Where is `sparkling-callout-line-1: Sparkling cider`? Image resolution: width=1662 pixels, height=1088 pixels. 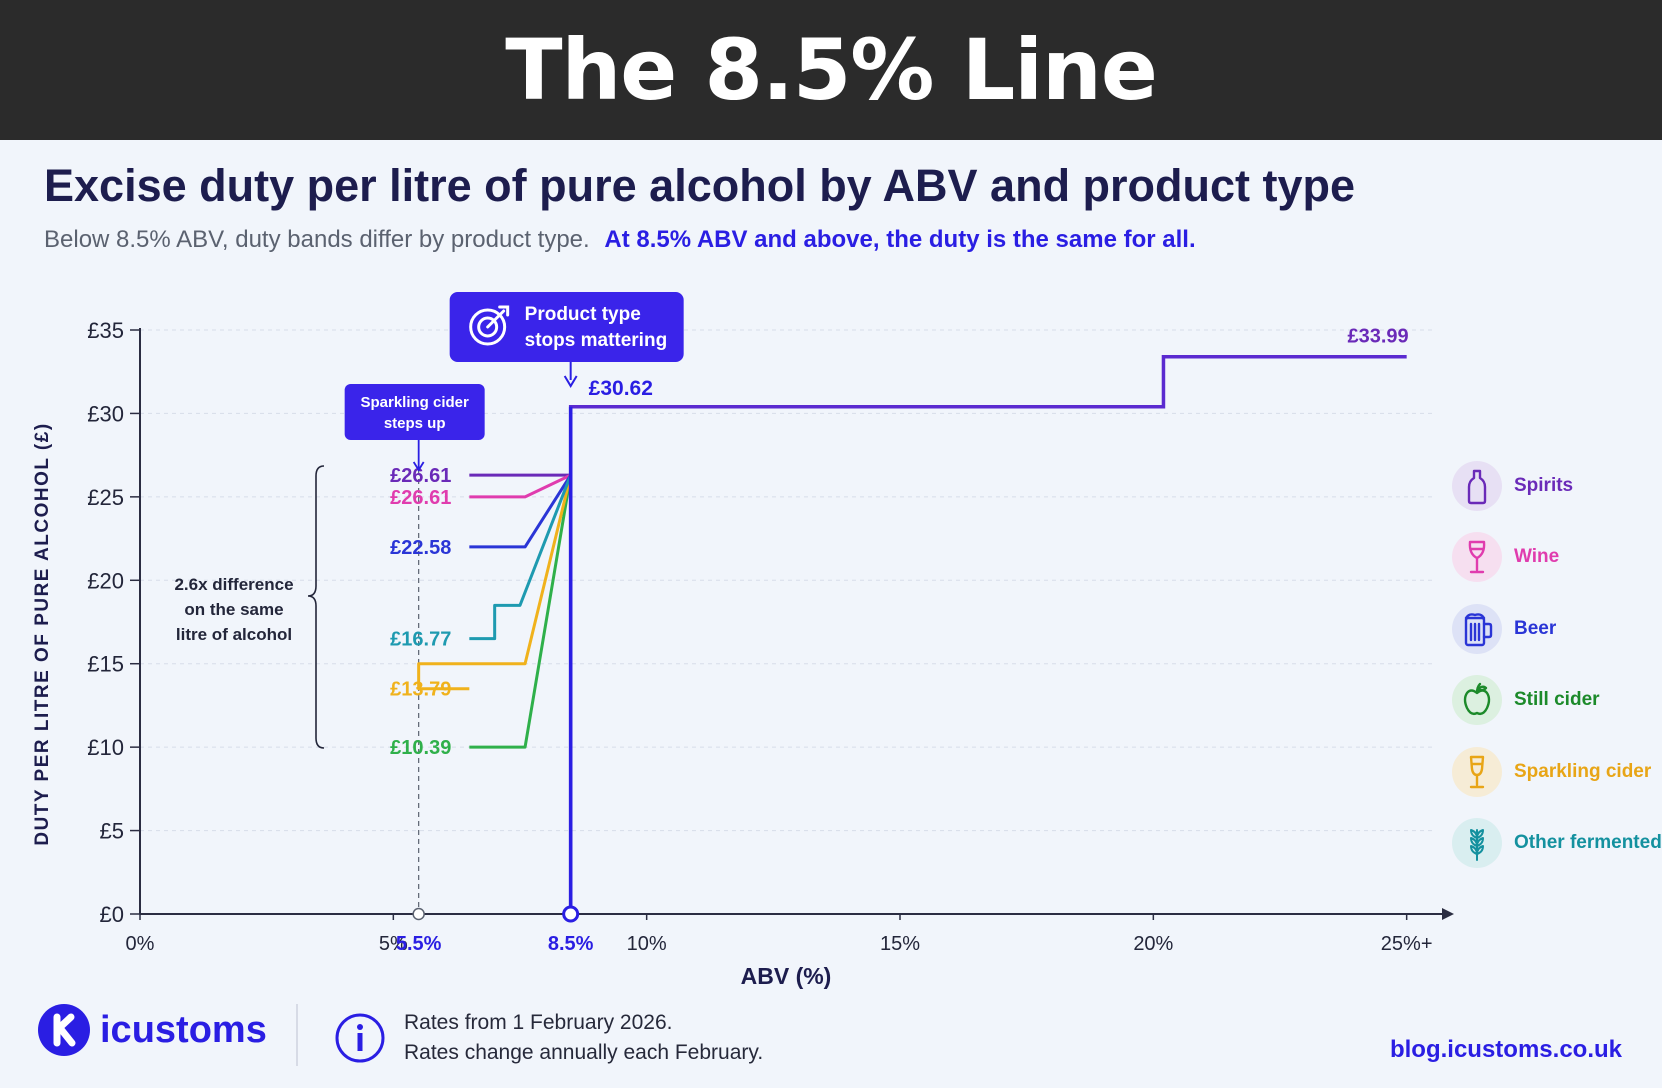 sparkling-callout-line-1: Sparkling cider is located at coordinates (414, 402).